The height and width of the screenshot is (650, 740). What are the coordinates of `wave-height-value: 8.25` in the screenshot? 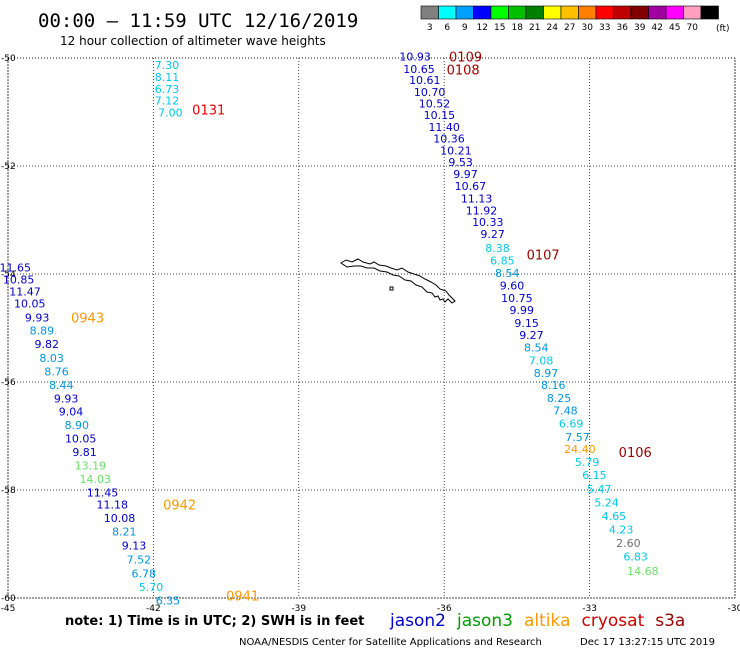 It's located at (559, 398).